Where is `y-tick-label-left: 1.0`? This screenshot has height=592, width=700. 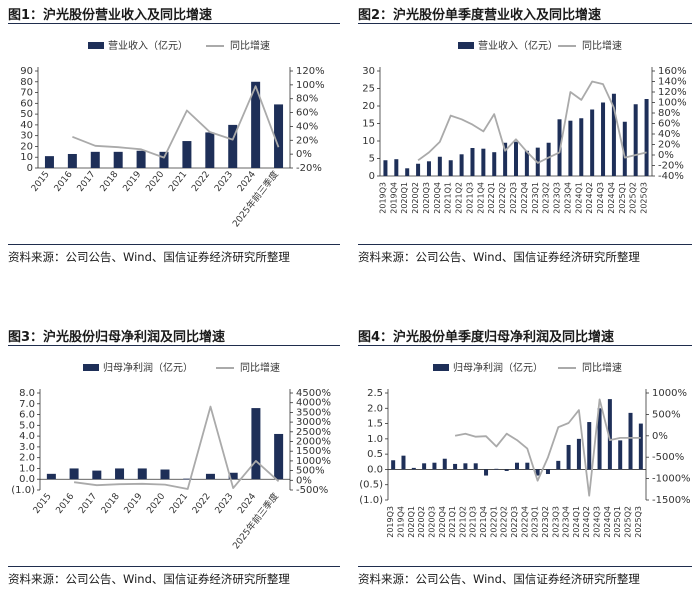
y-tick-label-left: 1.0 is located at coordinates (375, 439).